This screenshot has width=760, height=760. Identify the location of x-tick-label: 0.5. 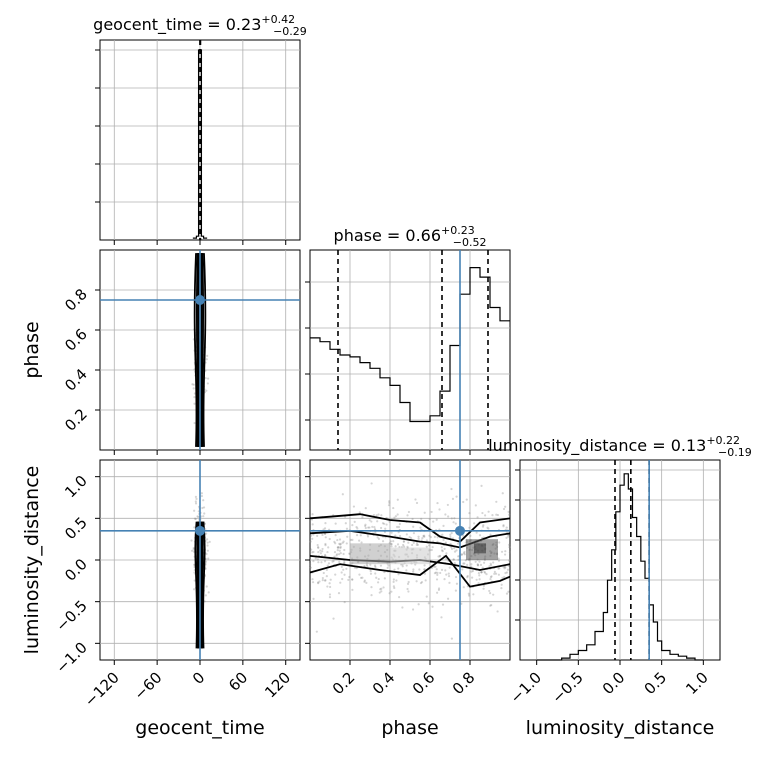
(656, 683).